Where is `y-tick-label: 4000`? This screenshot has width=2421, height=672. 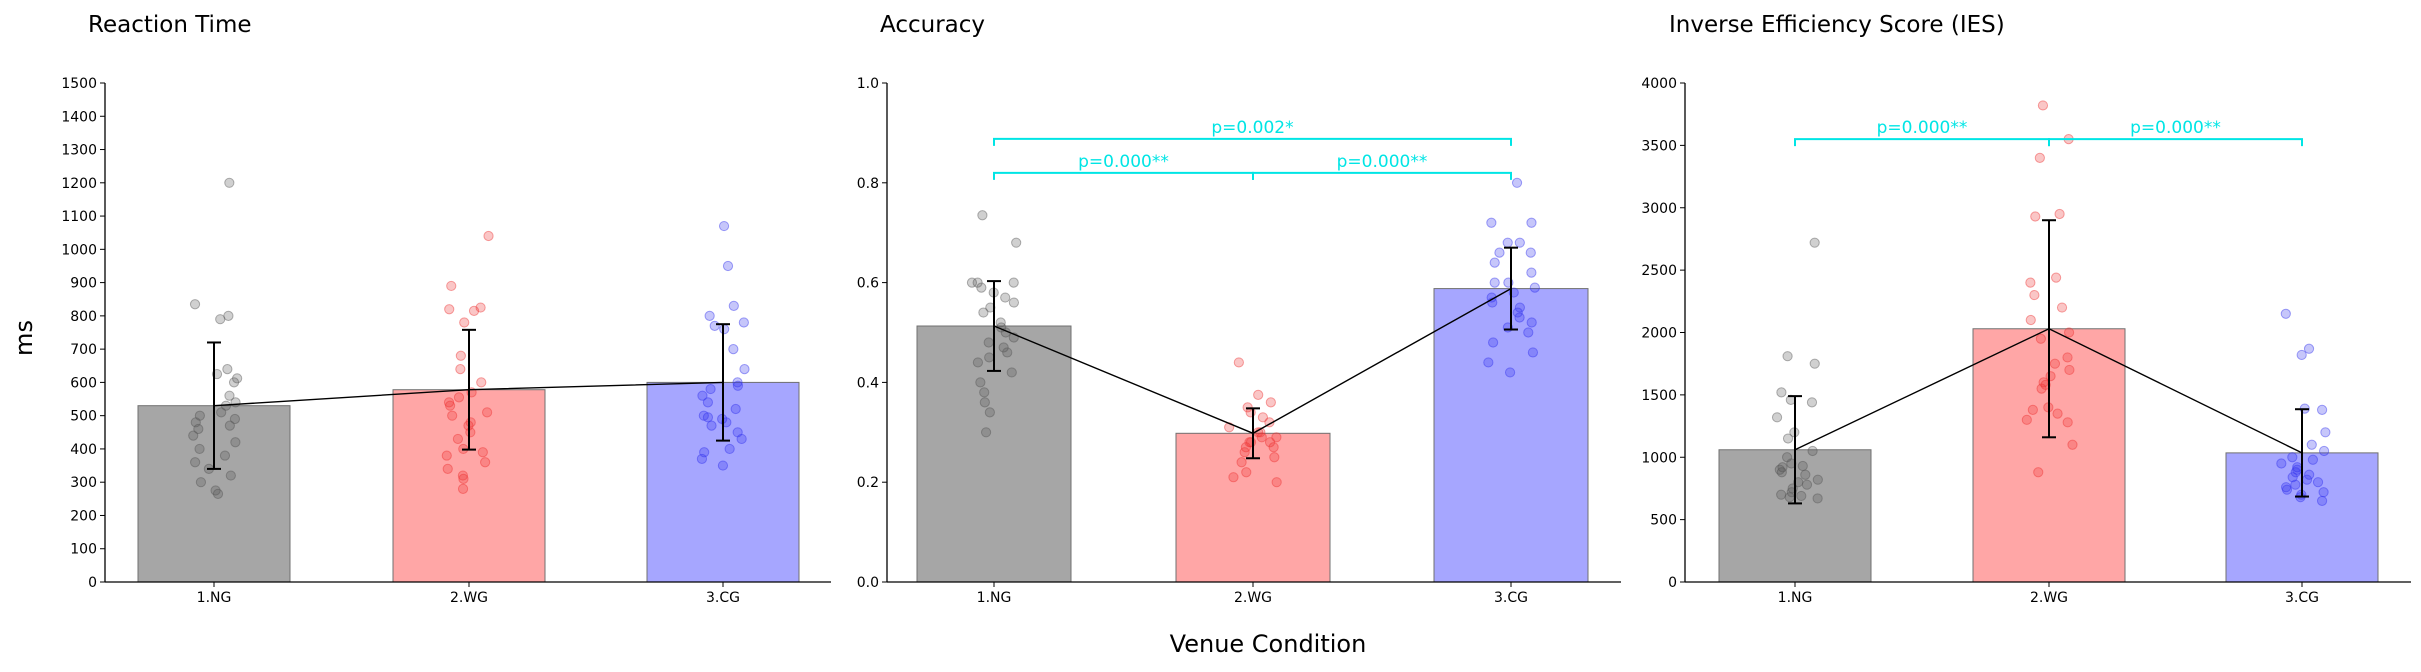 y-tick-label: 4000 is located at coordinates (1659, 84).